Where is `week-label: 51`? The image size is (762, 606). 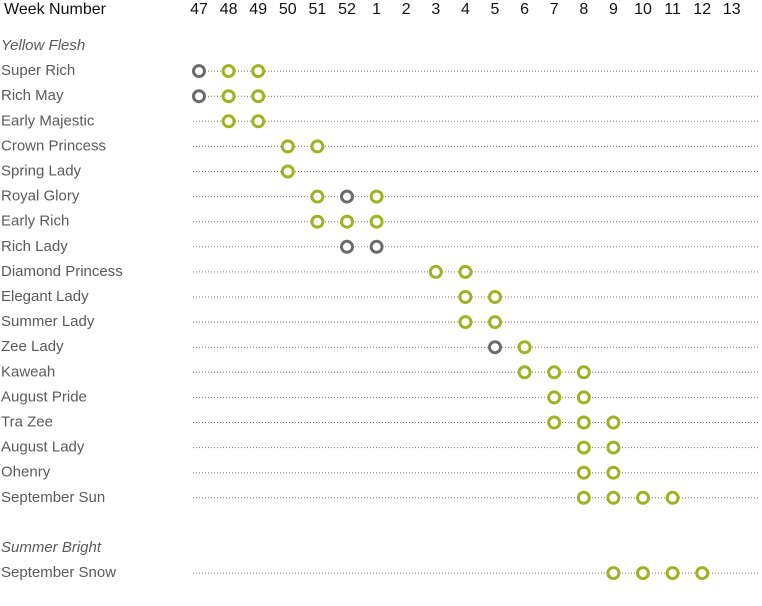 week-label: 51 is located at coordinates (318, 9).